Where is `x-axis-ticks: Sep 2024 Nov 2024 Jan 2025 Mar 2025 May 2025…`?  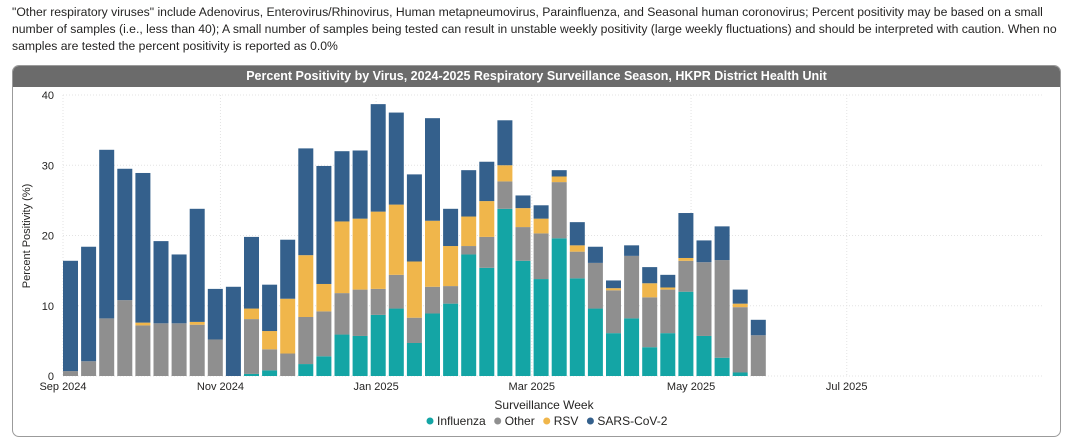
x-axis-ticks: Sep 2024 Nov 2024 Jan 2025 Mar 2025 May 2025… is located at coordinates (453, 387).